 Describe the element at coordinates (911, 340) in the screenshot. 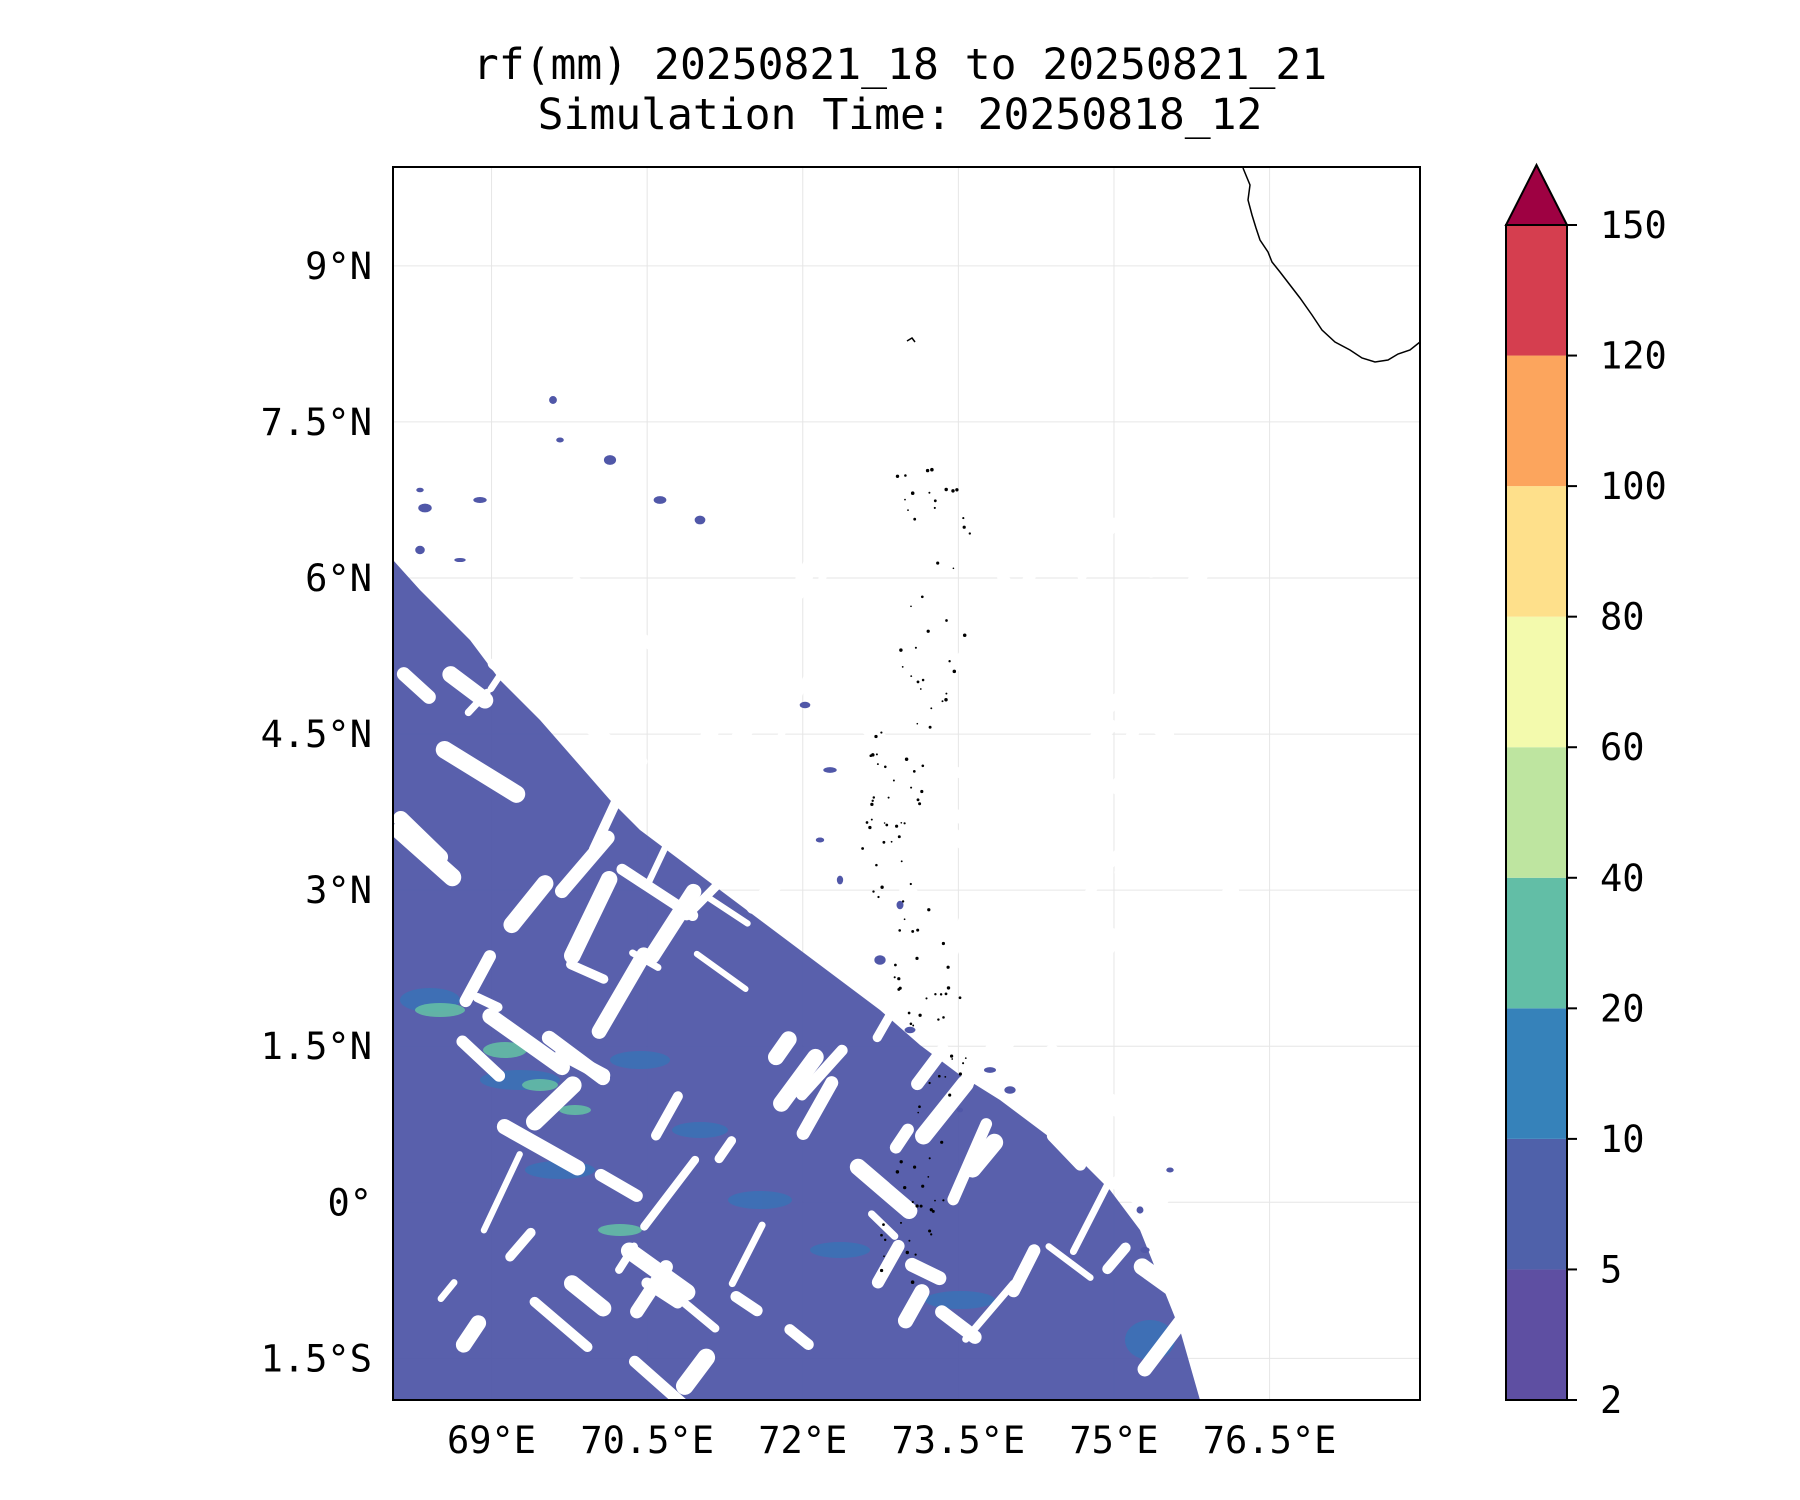

I see `lakshadweep-islet` at that location.